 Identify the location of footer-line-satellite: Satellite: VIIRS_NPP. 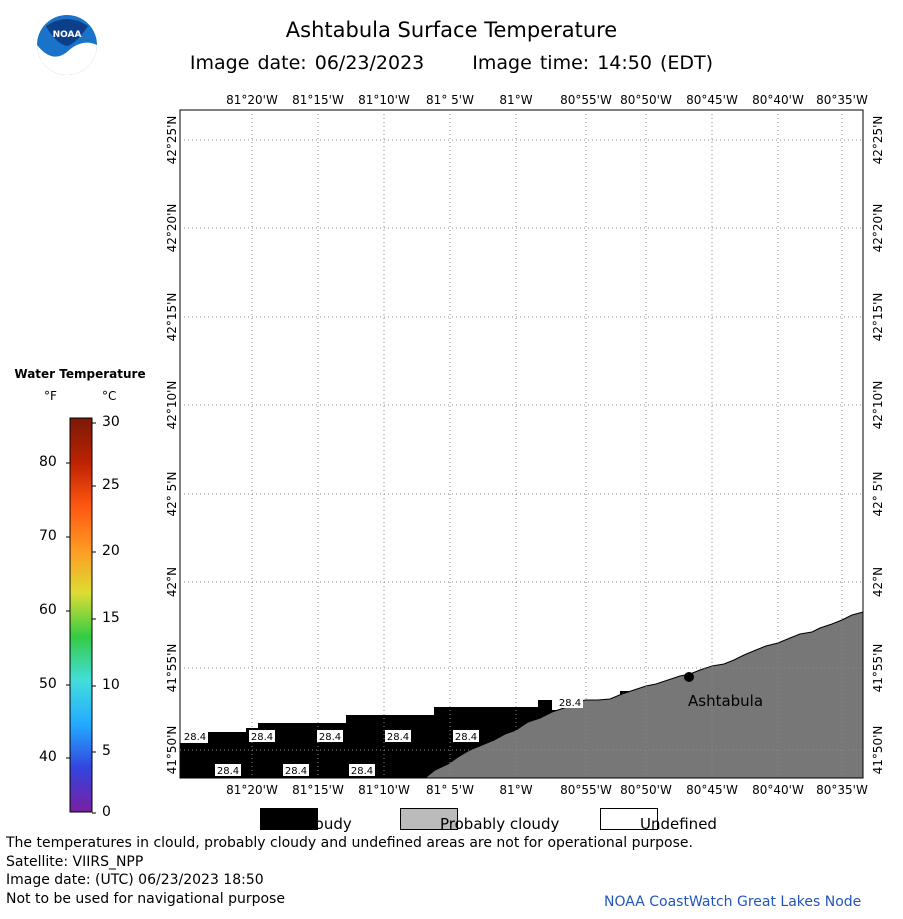
(75, 861).